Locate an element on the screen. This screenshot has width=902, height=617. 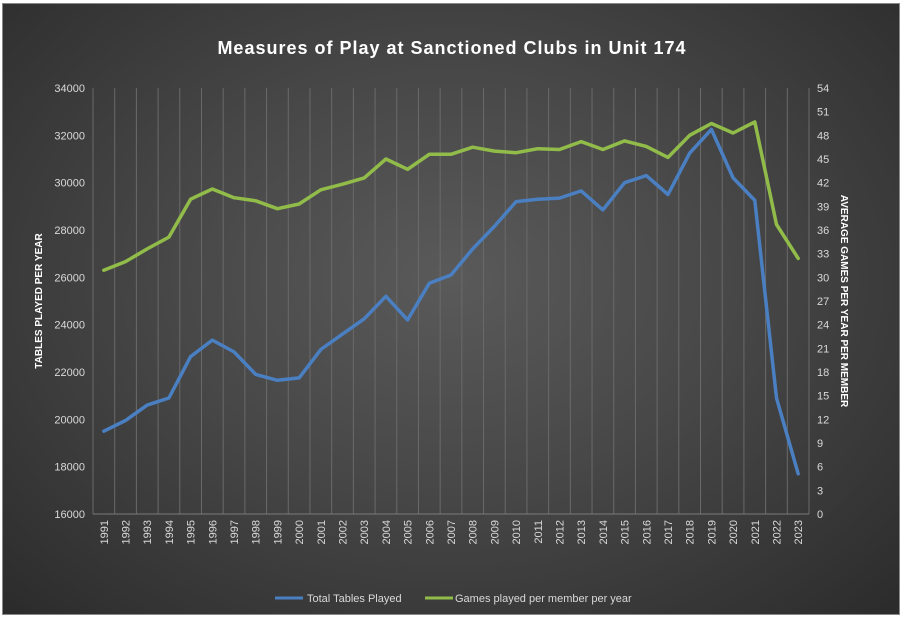
right-tick-label: 33 is located at coordinates (823, 255).